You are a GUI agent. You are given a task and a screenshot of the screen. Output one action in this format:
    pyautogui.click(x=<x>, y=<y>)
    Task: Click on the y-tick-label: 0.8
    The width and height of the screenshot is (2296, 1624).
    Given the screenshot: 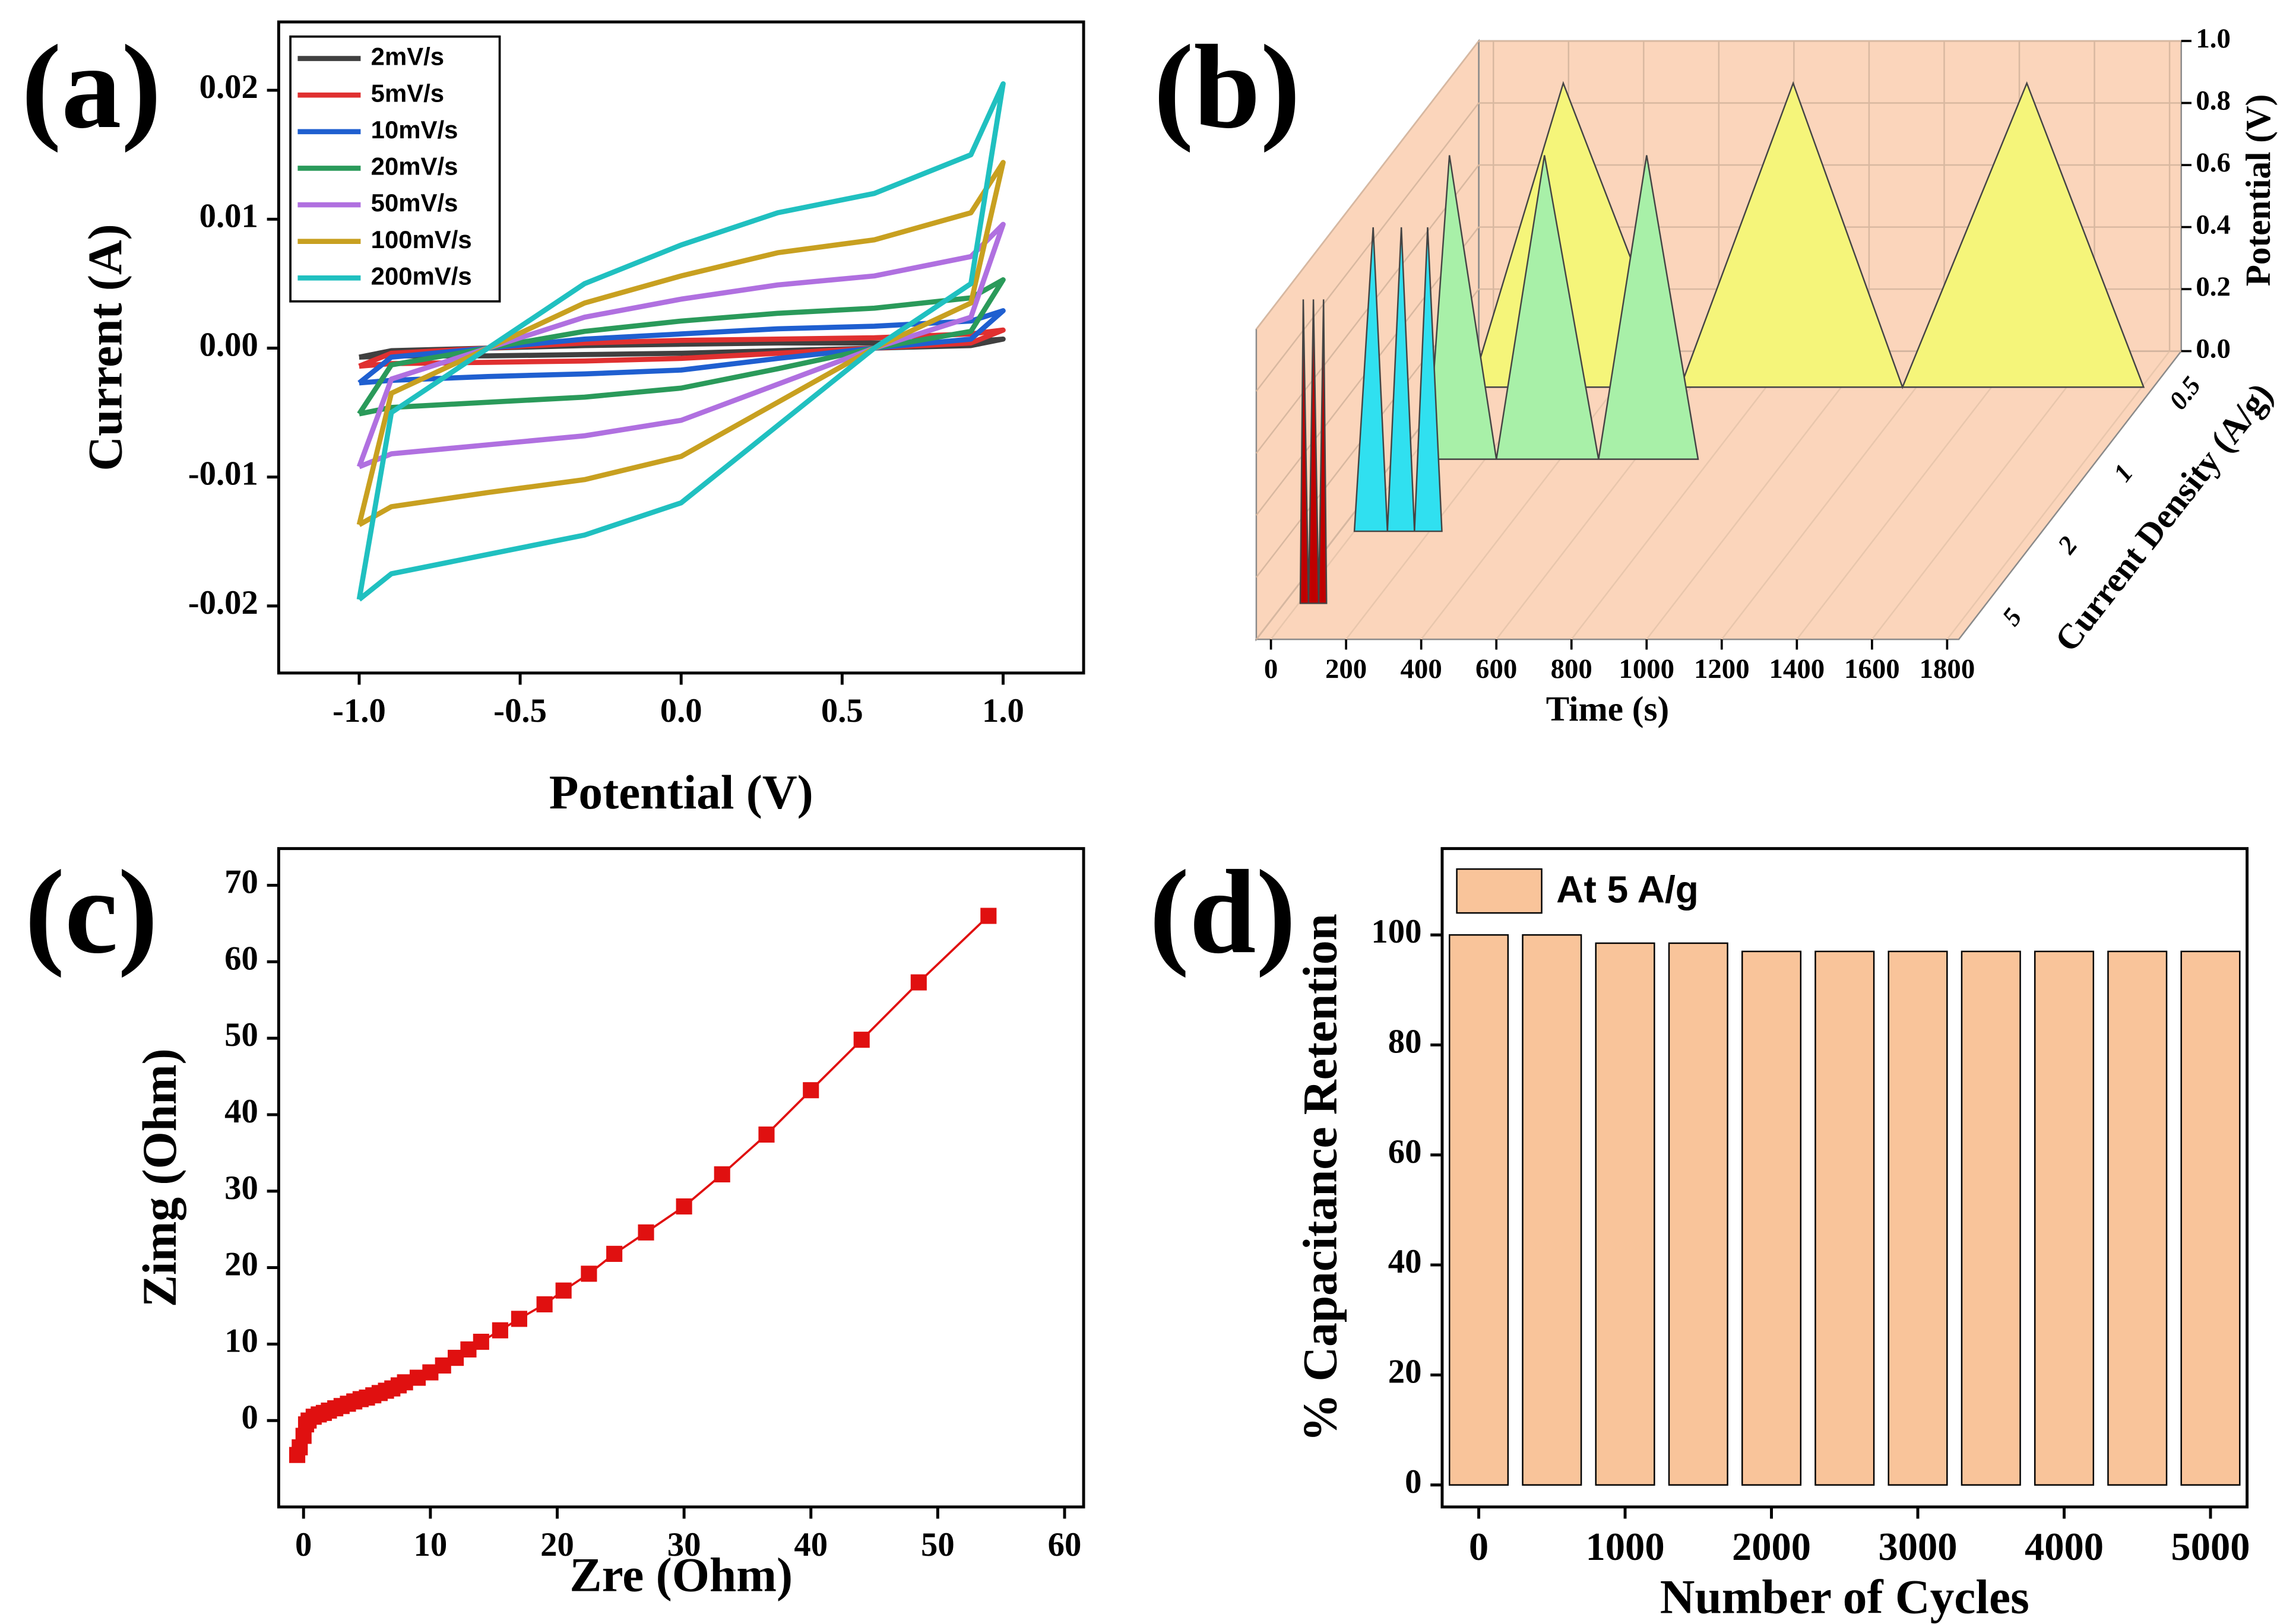 What is the action you would take?
    pyautogui.click(x=2213, y=100)
    